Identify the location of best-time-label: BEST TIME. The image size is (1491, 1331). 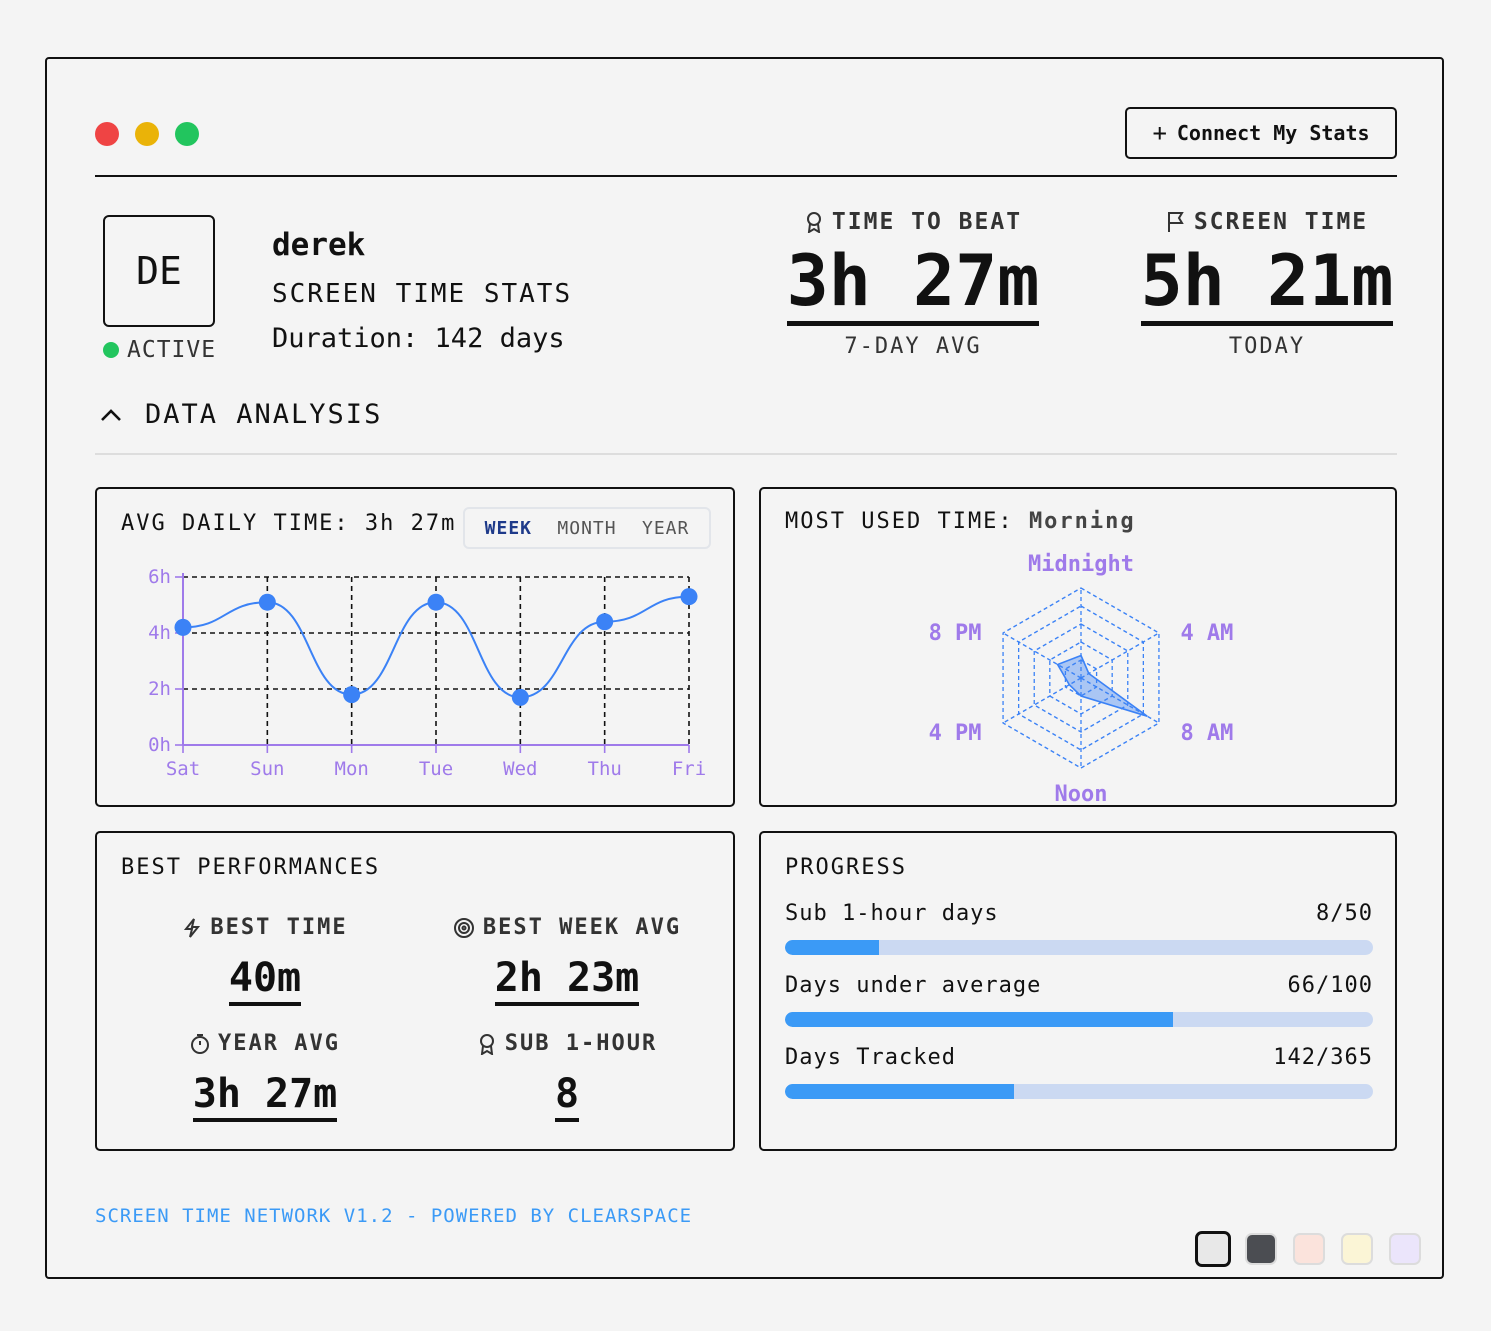
(279, 927).